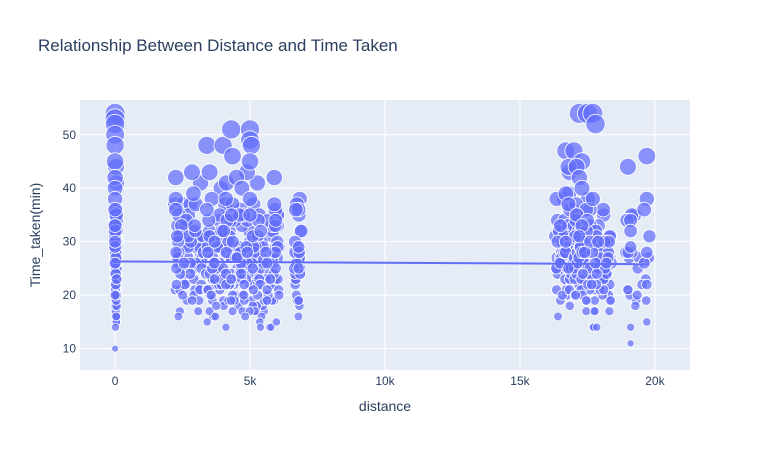 This screenshot has height=455, width=772. I want to click on y-tick-label: 50, so click(70, 135).